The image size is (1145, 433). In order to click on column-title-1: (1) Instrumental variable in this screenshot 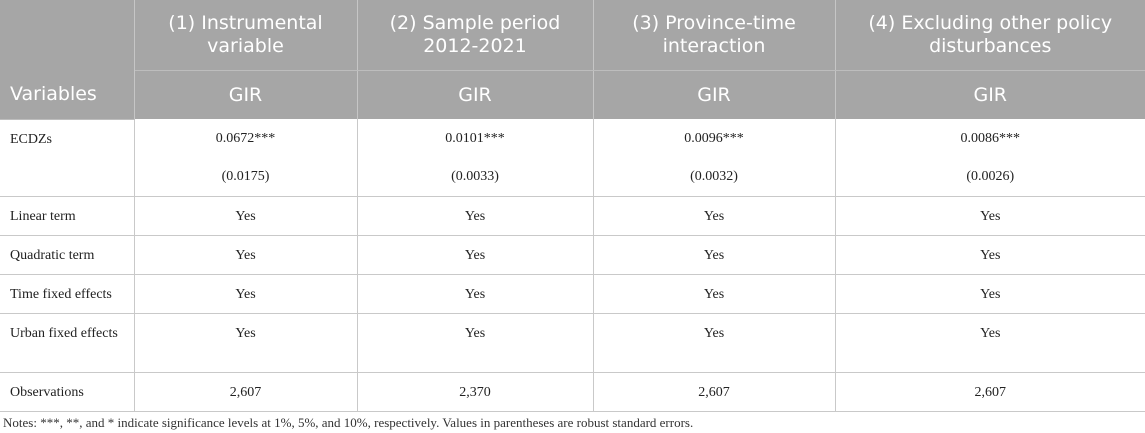, I will do `click(246, 35)`.